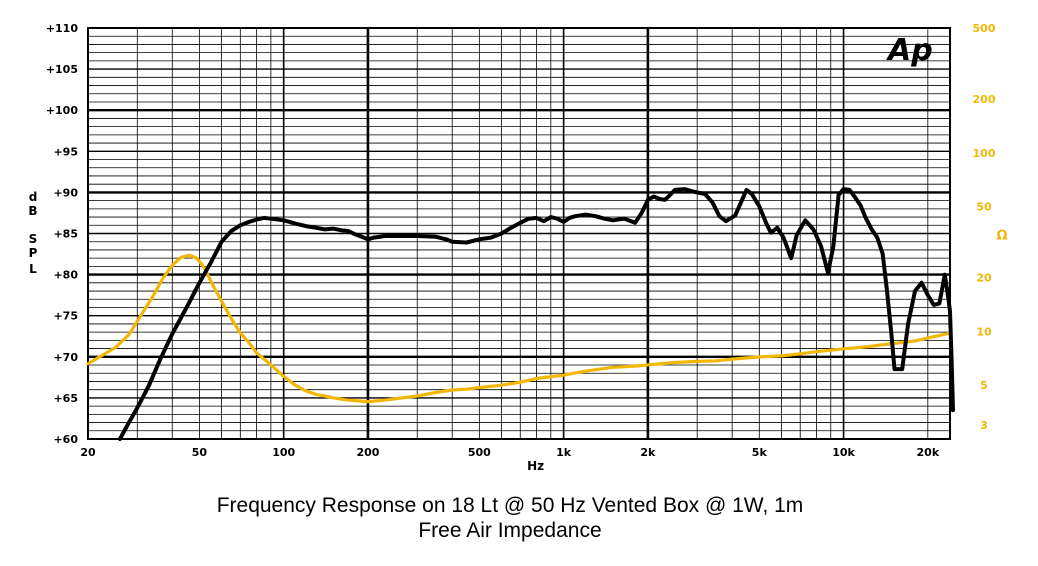 Image resolution: width=1038 pixels, height=566 pixels. What do you see at coordinates (984, 153) in the screenshot?
I see `y-right-tick-label: 100` at bounding box center [984, 153].